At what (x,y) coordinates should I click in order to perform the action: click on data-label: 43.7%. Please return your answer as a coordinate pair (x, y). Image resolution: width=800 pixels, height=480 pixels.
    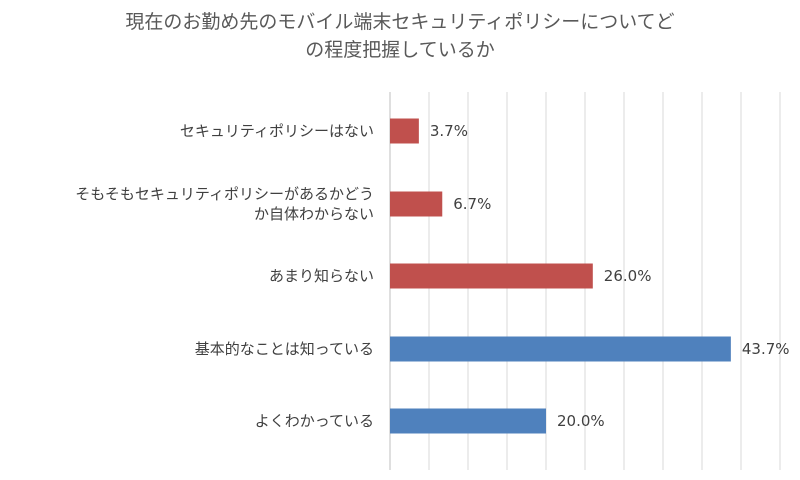
    Looking at the image, I should click on (766, 349).